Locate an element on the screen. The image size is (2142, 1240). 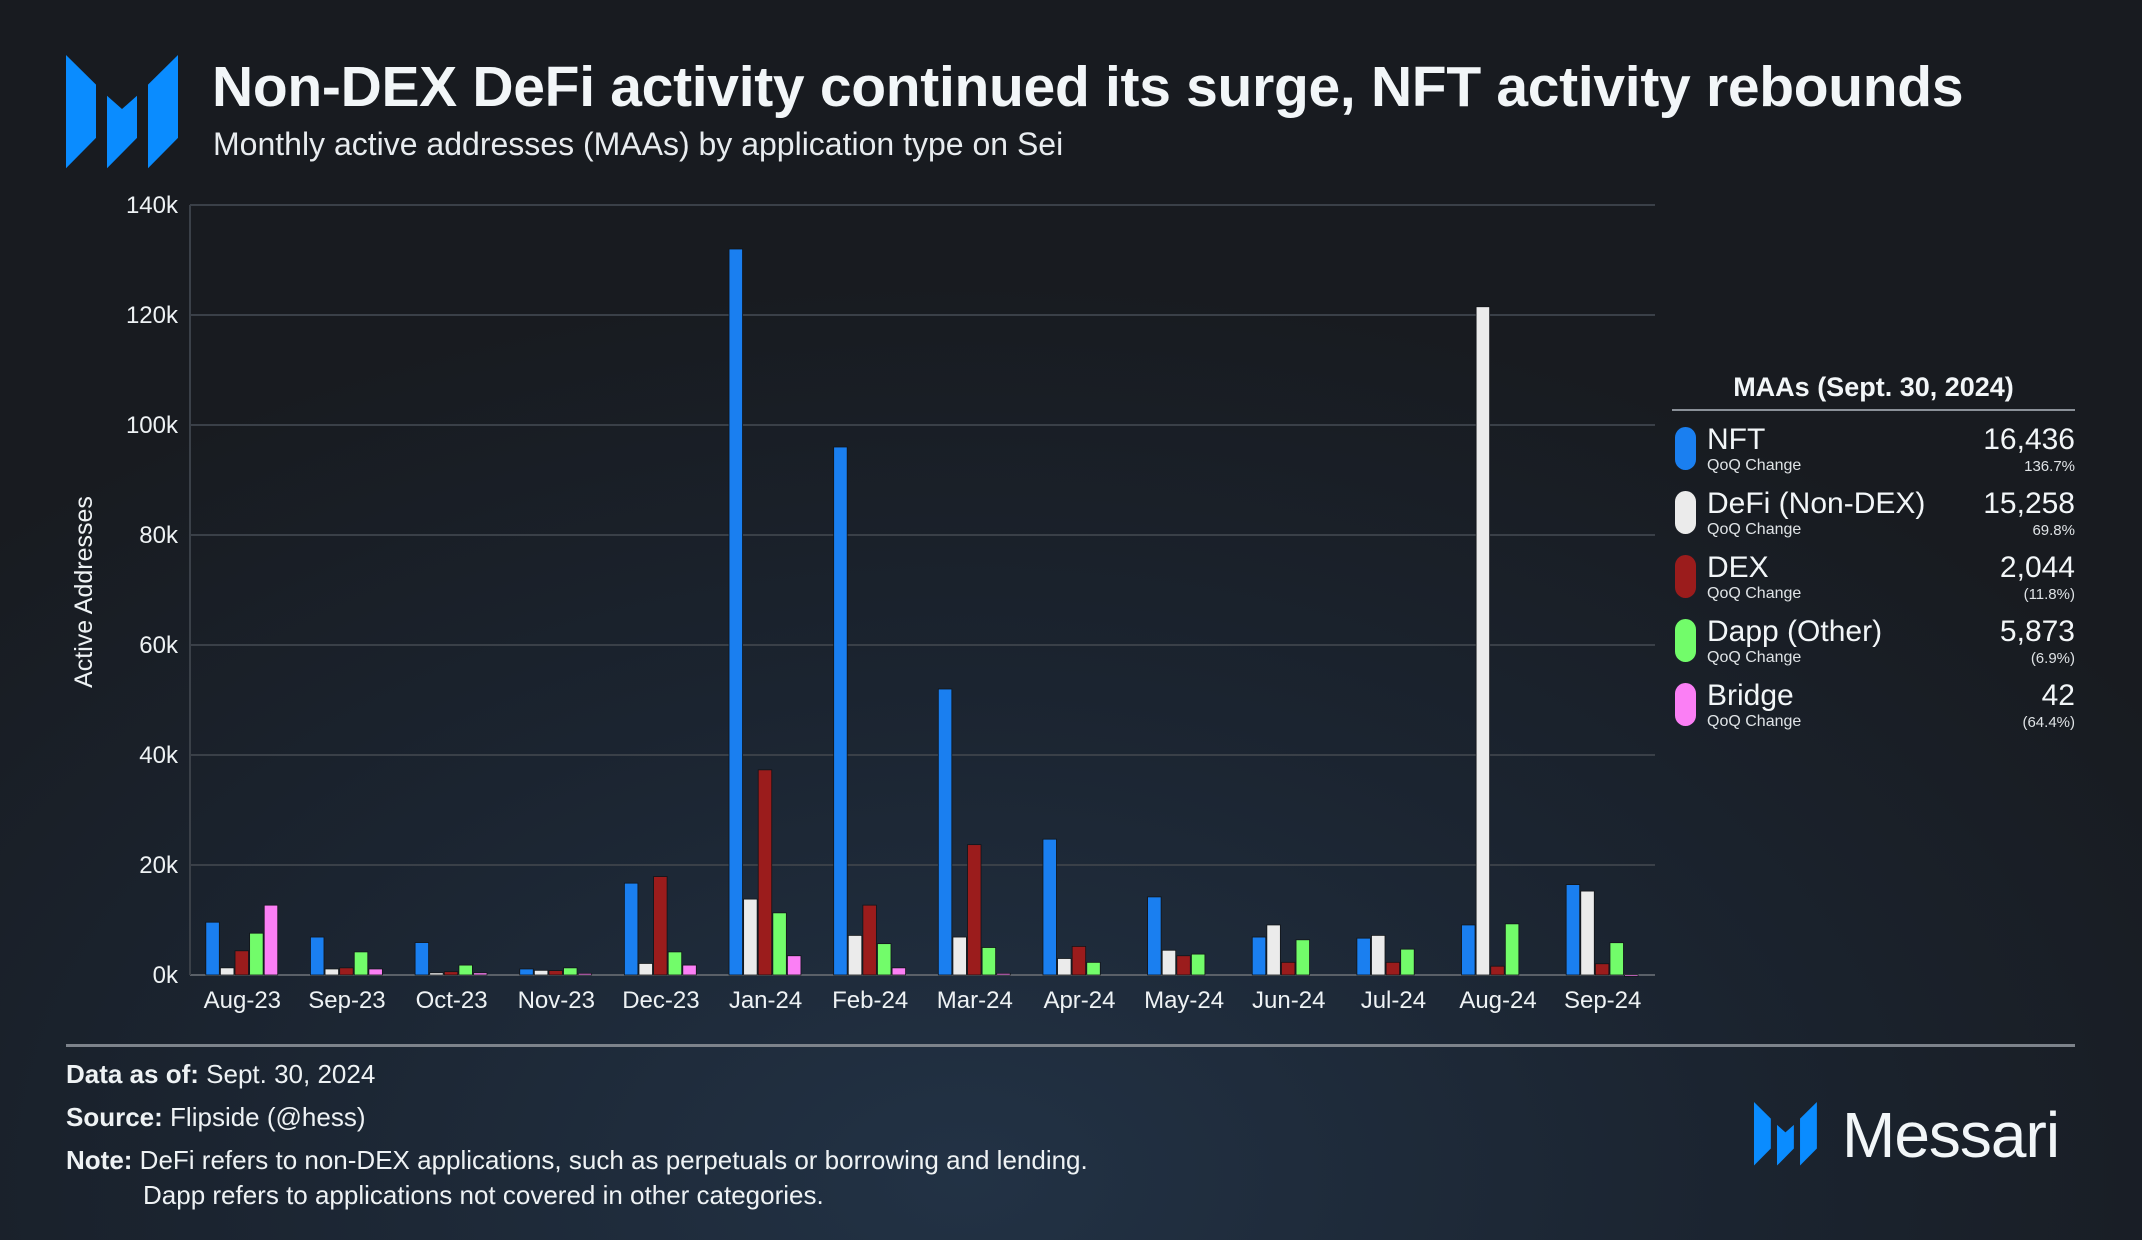
legend-change: (11.8%) is located at coordinates (2049, 594).